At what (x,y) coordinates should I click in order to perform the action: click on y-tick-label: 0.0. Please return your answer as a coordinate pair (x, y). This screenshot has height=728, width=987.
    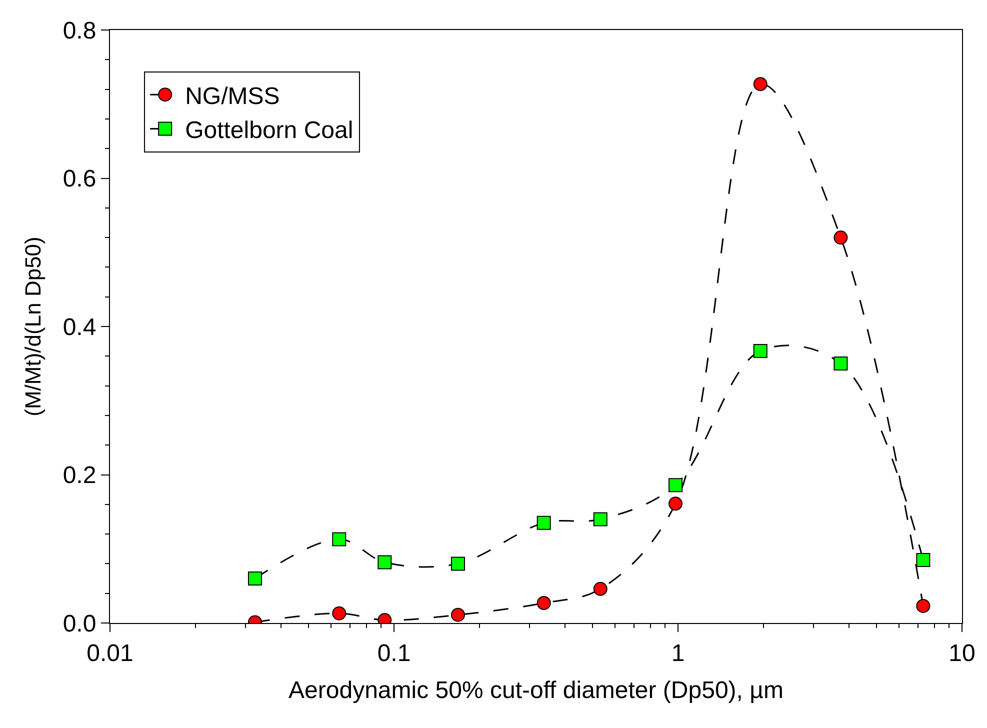
    Looking at the image, I should click on (79, 624).